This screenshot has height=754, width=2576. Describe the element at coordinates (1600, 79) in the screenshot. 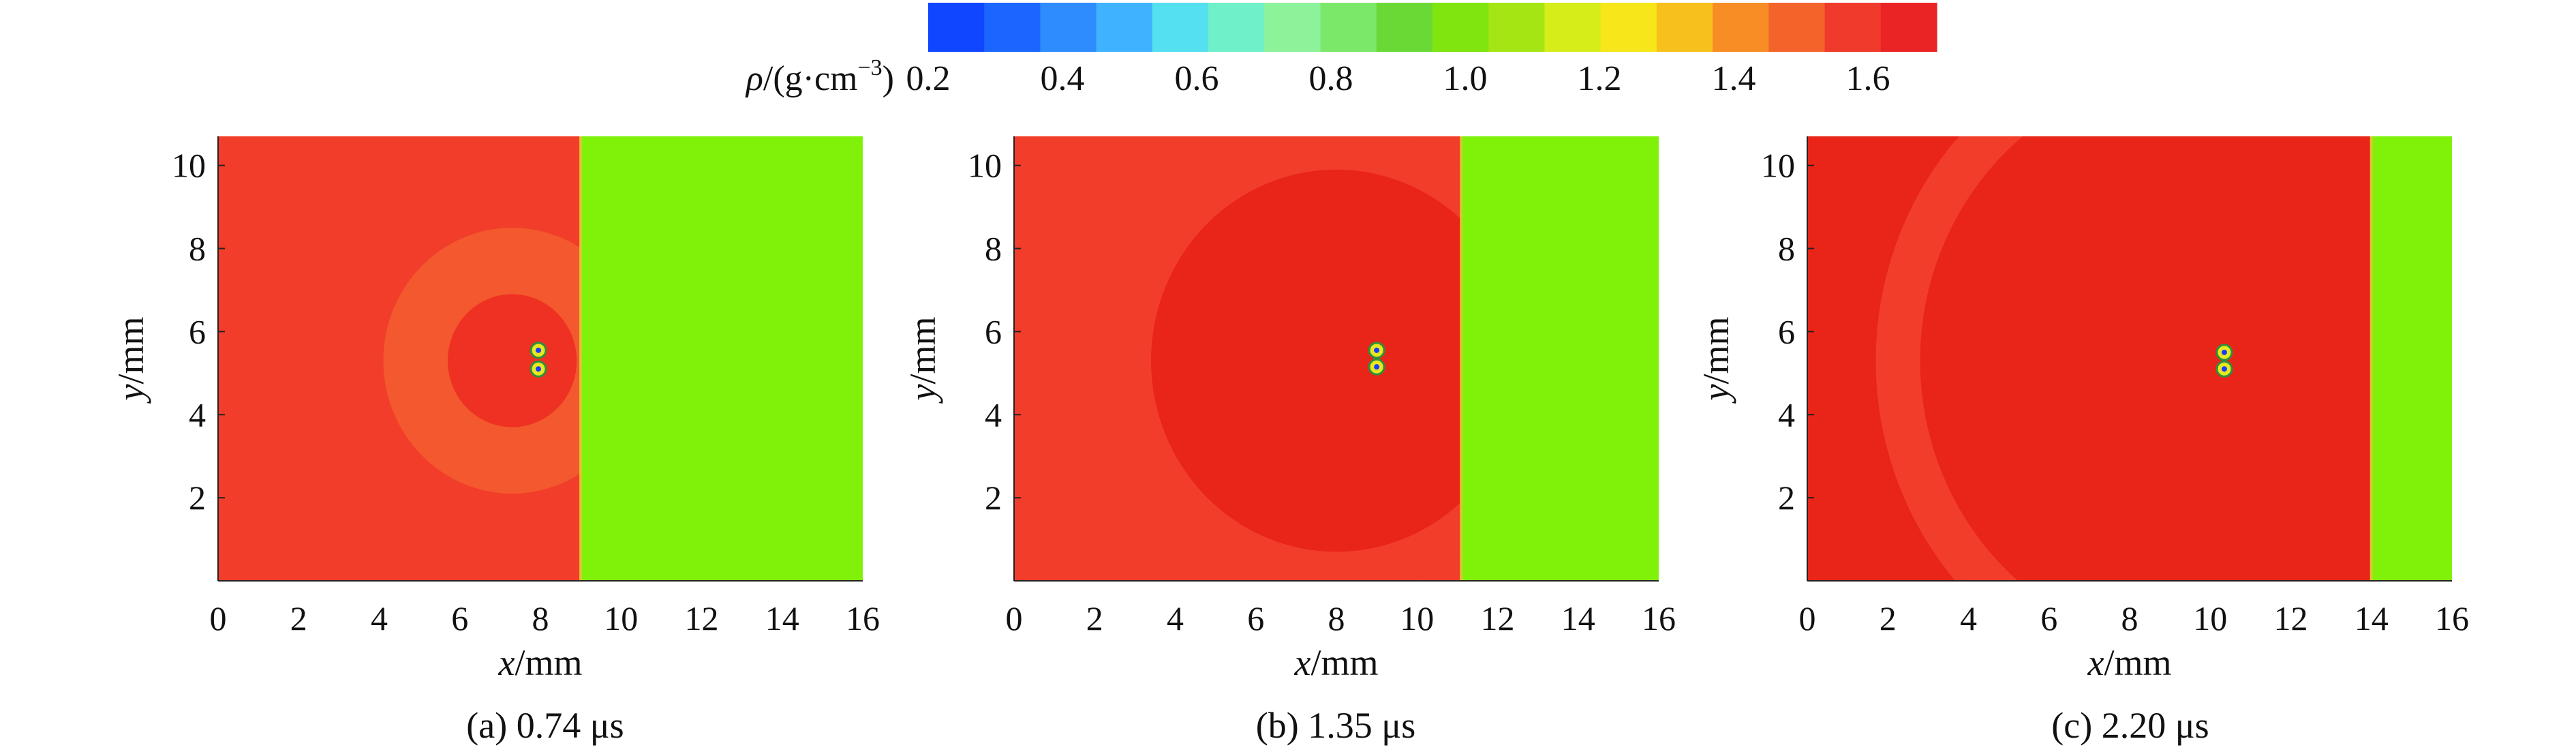

I see `colorbar-tick-label: 1.2` at that location.